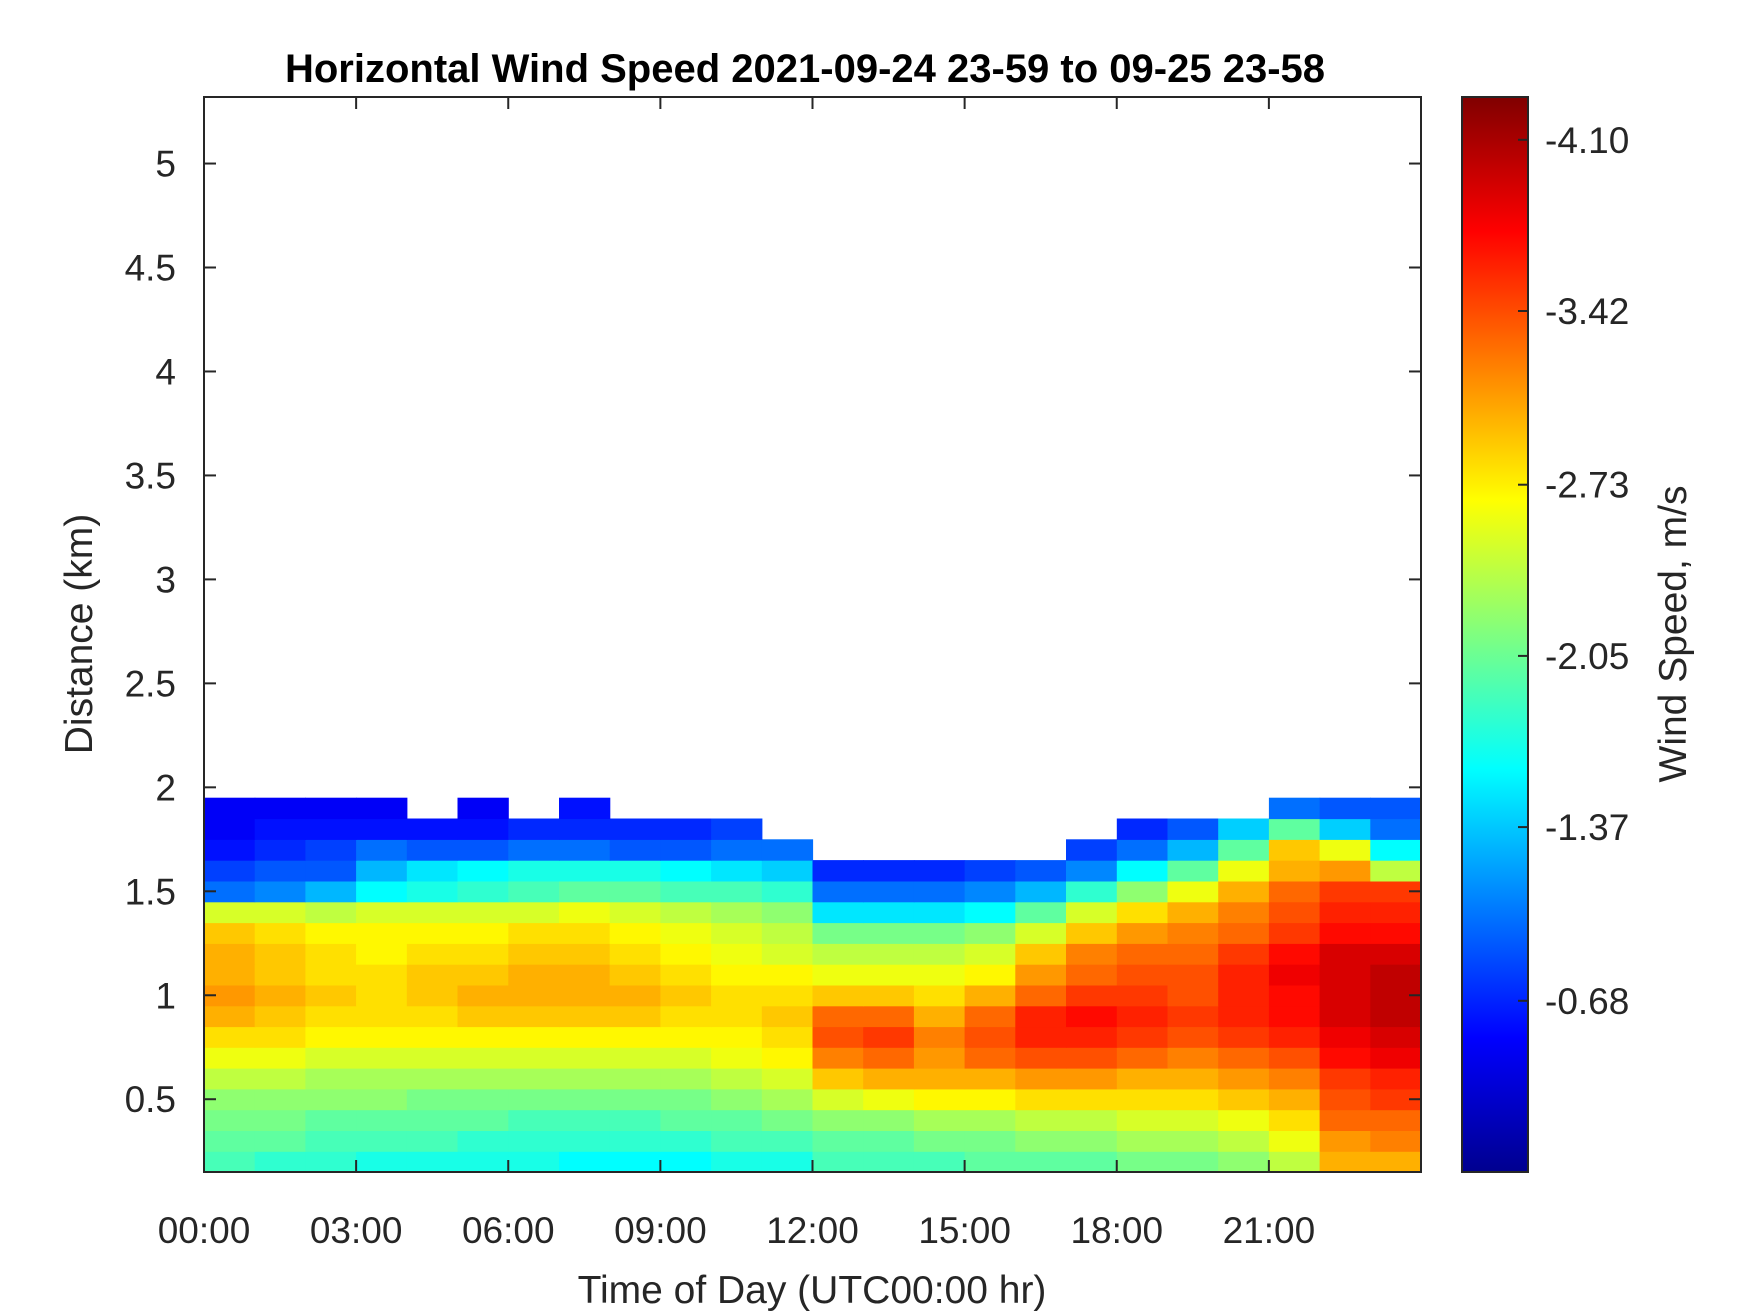 The height and width of the screenshot is (1313, 1750). I want to click on x-tick-label: 15:00, so click(964, 1230).